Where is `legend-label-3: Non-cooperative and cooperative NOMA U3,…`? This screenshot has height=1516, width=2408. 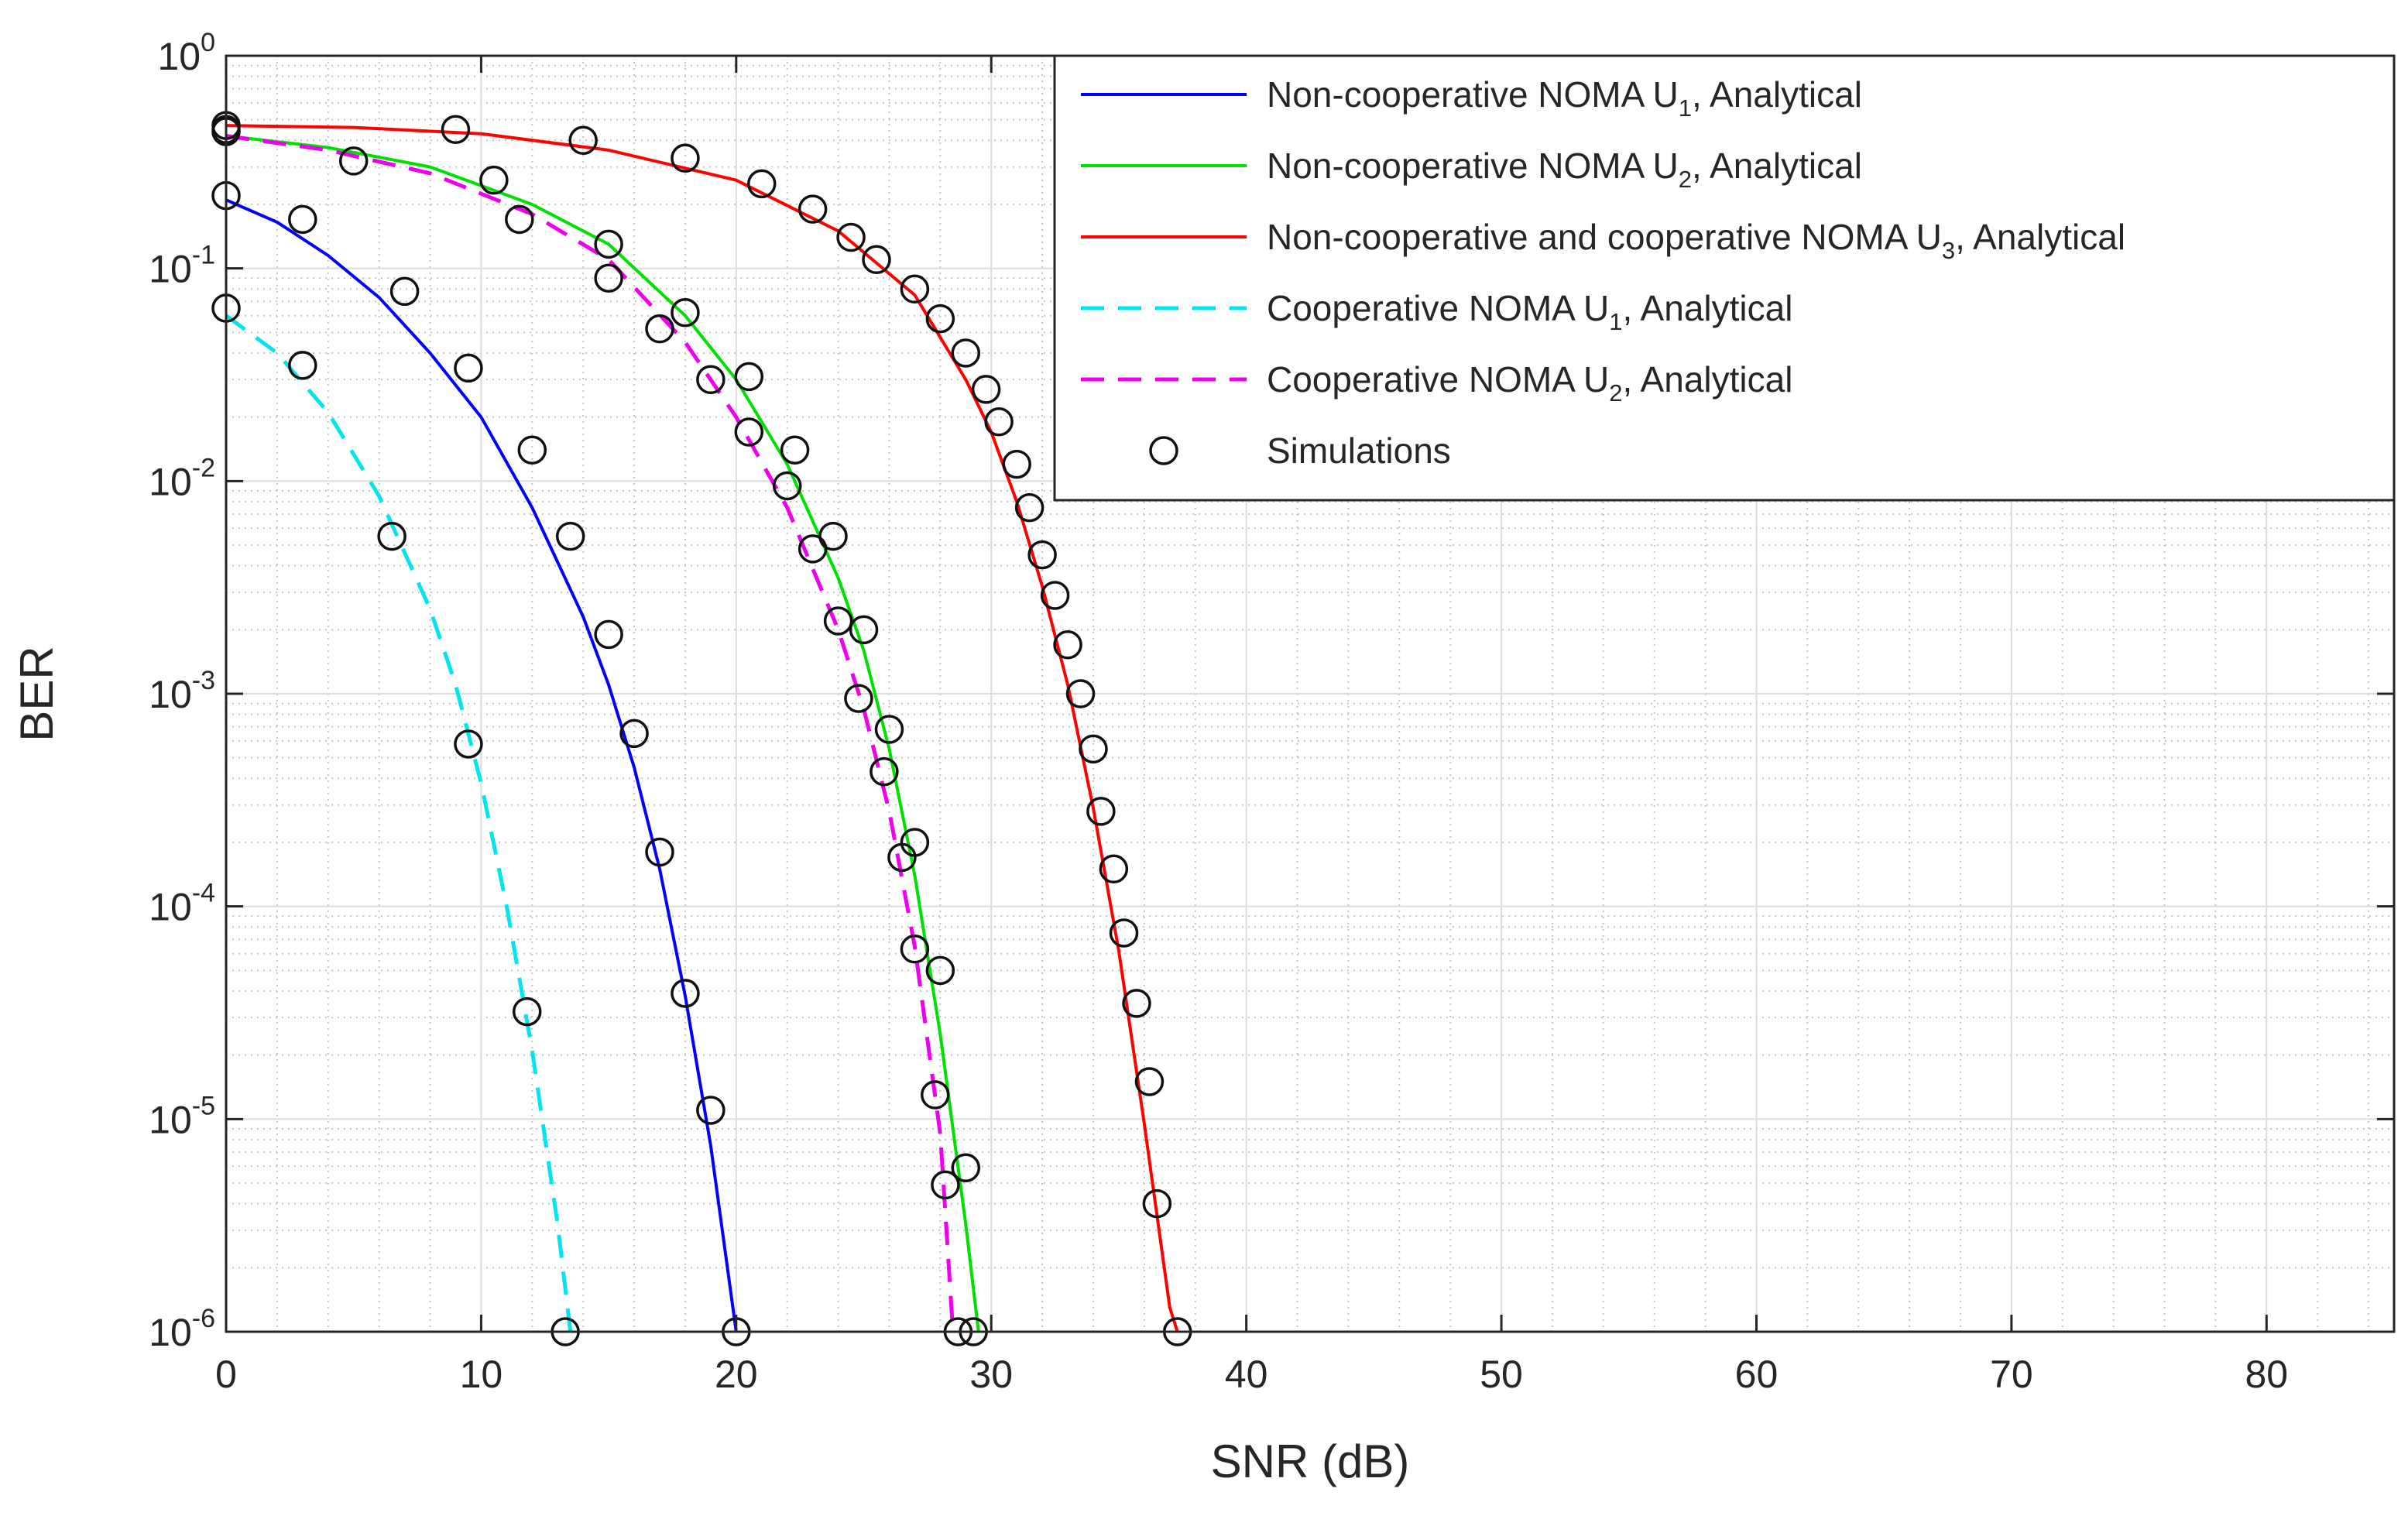
legend-label-3: Non-cooperative and cooperative NOMA U3,… is located at coordinates (1696, 240).